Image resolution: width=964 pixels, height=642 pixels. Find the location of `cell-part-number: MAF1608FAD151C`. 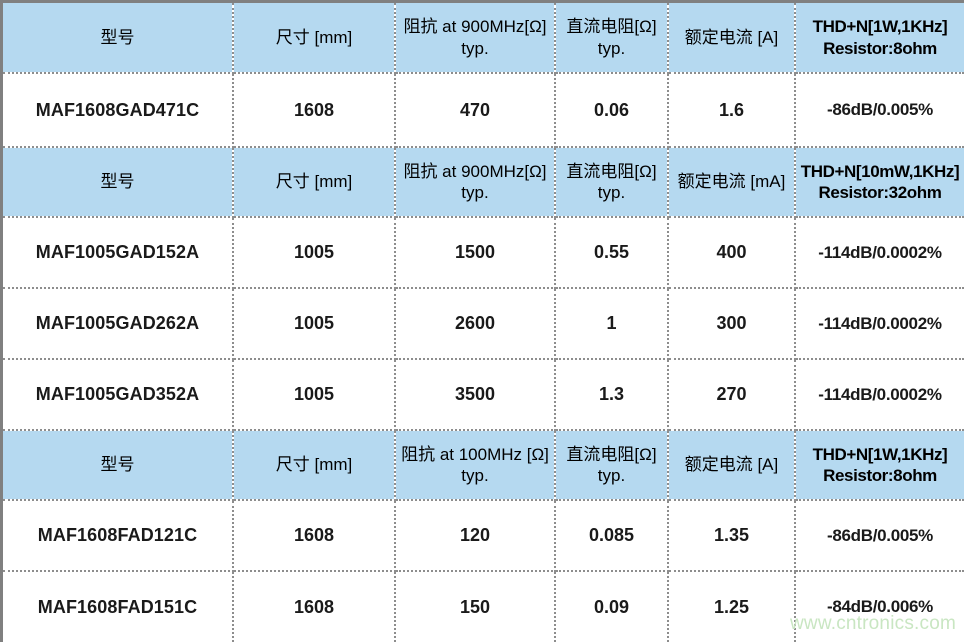

cell-part-number: MAF1608FAD151C is located at coordinates (118, 606).